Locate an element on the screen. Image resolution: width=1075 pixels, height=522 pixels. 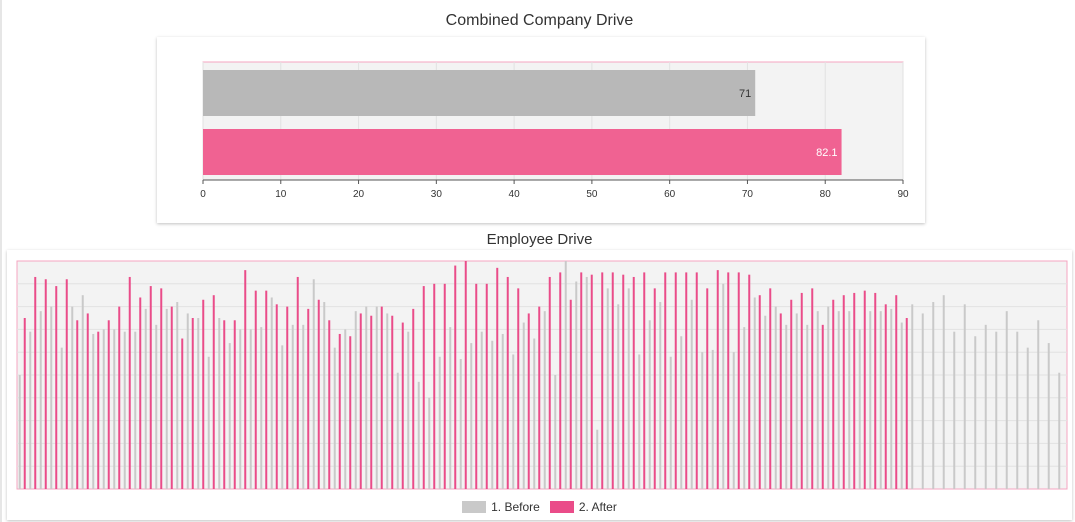
x-tick-label: 50 is located at coordinates (592, 194).